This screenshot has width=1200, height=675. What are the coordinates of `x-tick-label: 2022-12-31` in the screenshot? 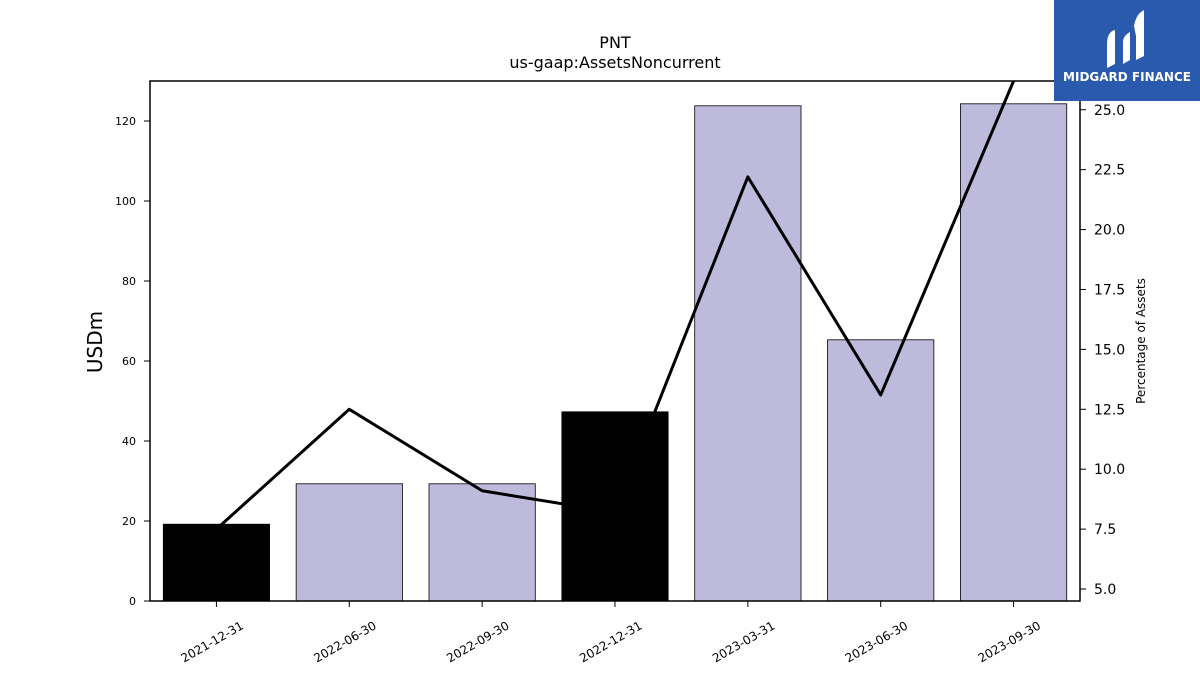 It's located at (610, 641).